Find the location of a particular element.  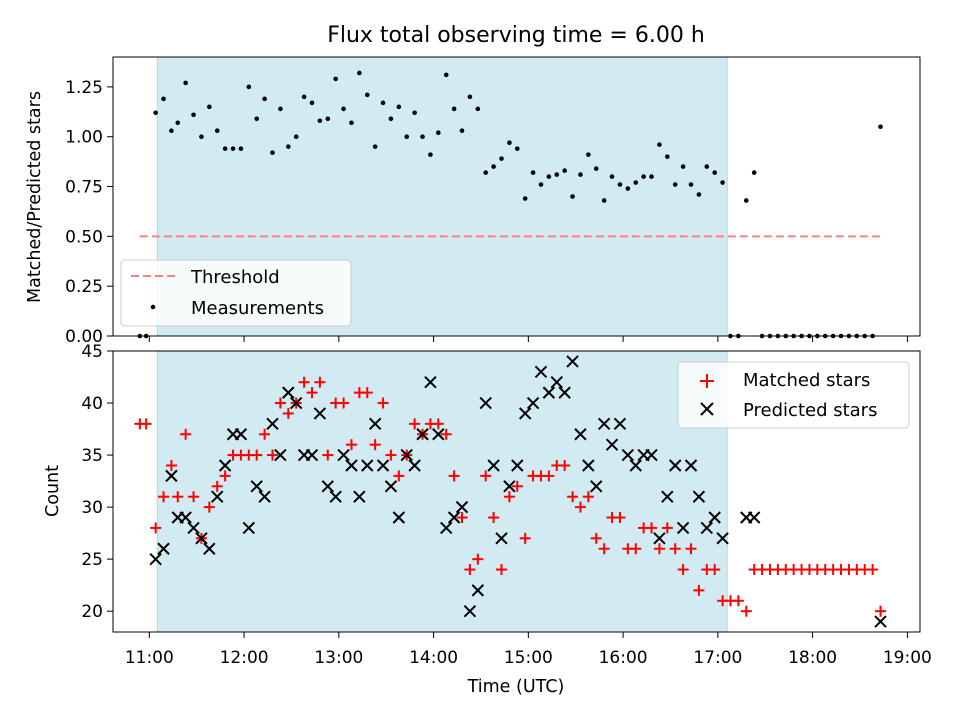

count-legend: Matched stars Predicted stars is located at coordinates (793, 395).